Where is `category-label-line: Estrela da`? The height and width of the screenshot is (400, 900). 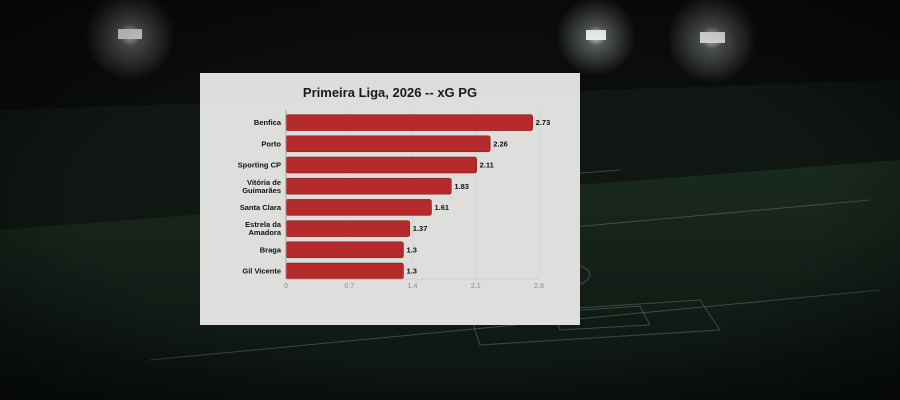 category-label-line: Estrela da is located at coordinates (263, 224).